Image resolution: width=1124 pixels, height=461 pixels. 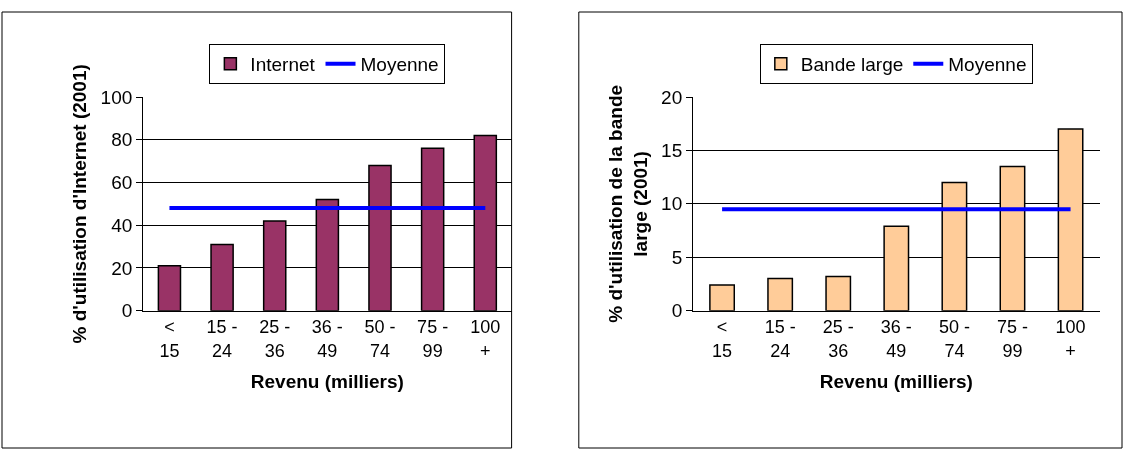 I want to click on y-tick-label: 10, so click(x=672, y=204).